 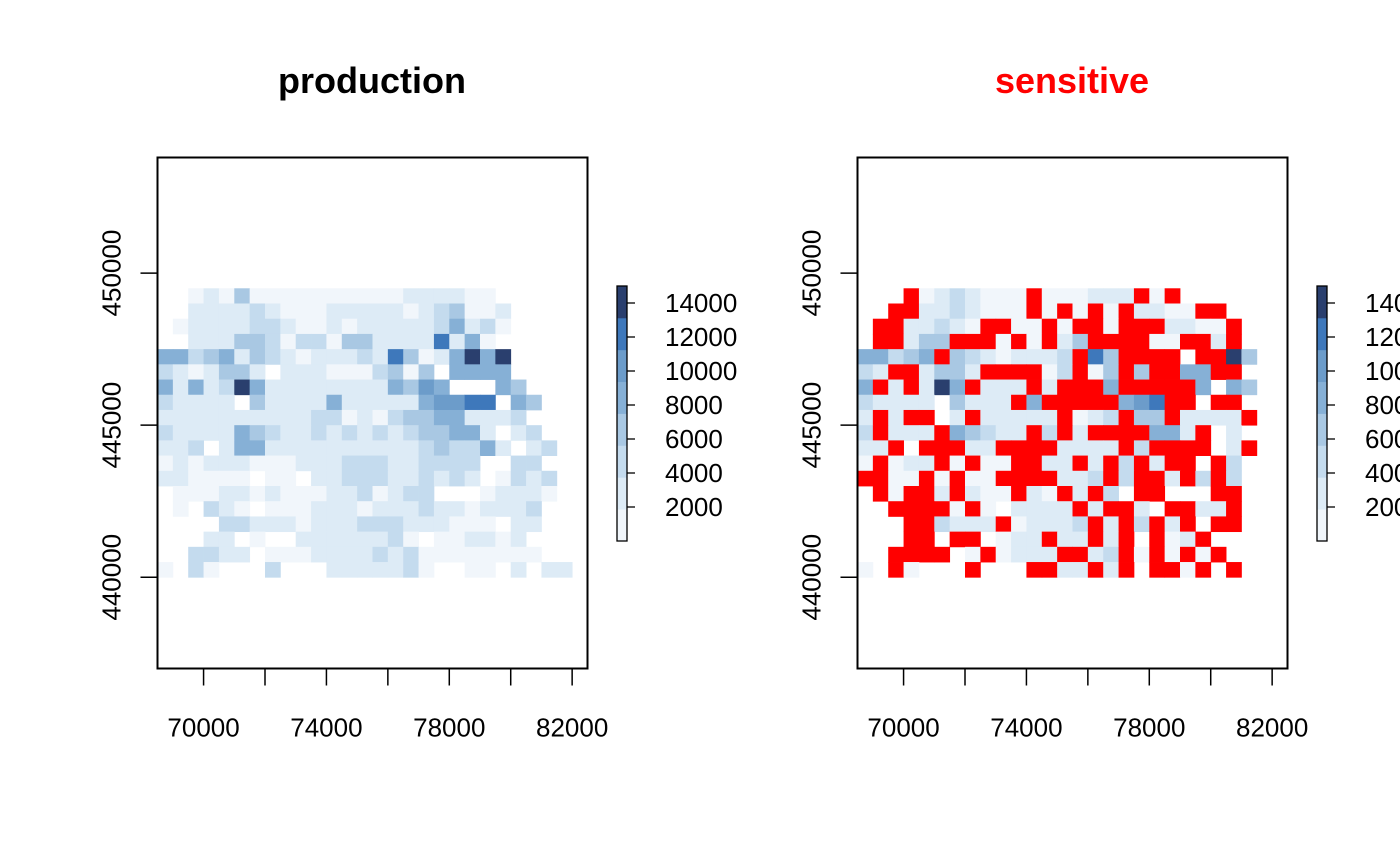 I want to click on x-axis: 70000 74000 78000 82000, so click(x=387, y=705).